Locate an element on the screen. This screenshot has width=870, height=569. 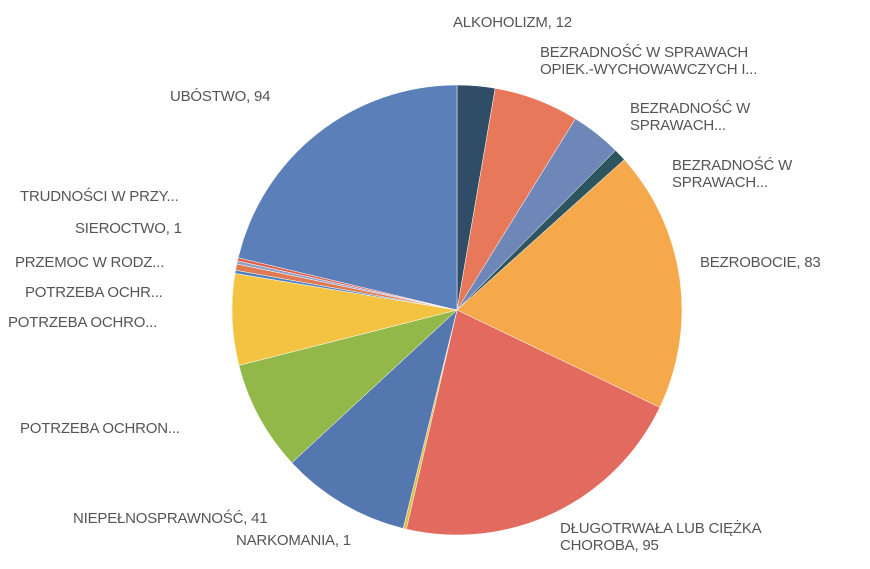
slice-label: NARKOMANIA, 1 is located at coordinates (293, 540).